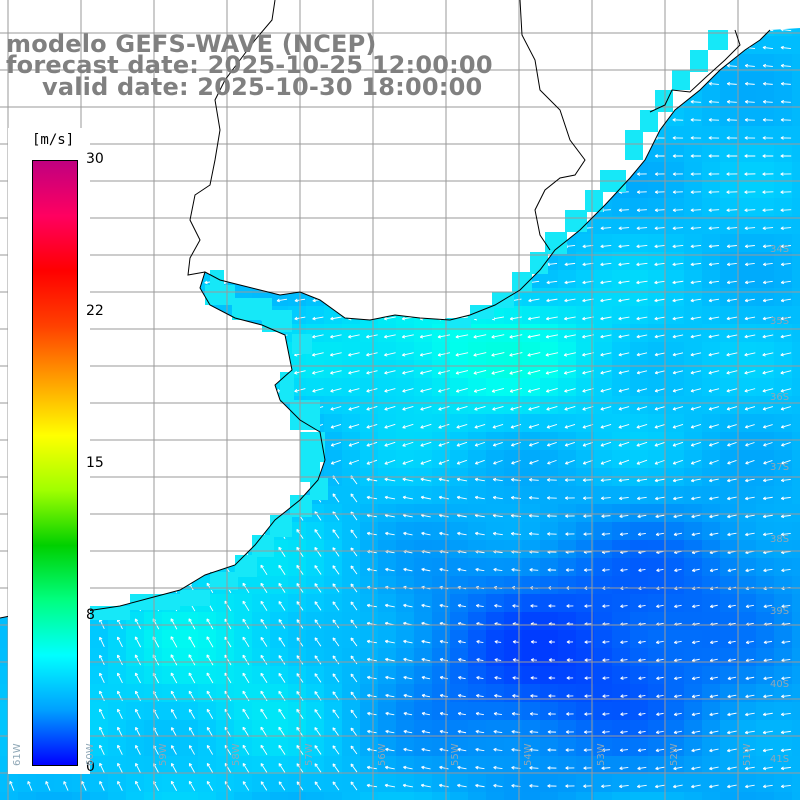  Describe the element at coordinates (163, 754) in the screenshot. I see `lon-label: 59W` at that location.